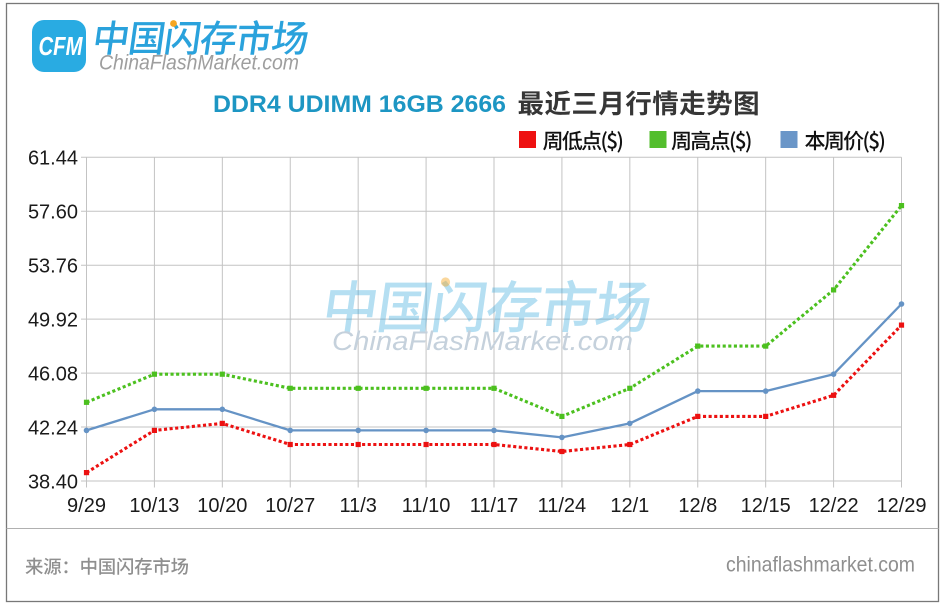  What do you see at coordinates (766, 506) in the screenshot?
I see `svg-text: 12/15` at bounding box center [766, 506].